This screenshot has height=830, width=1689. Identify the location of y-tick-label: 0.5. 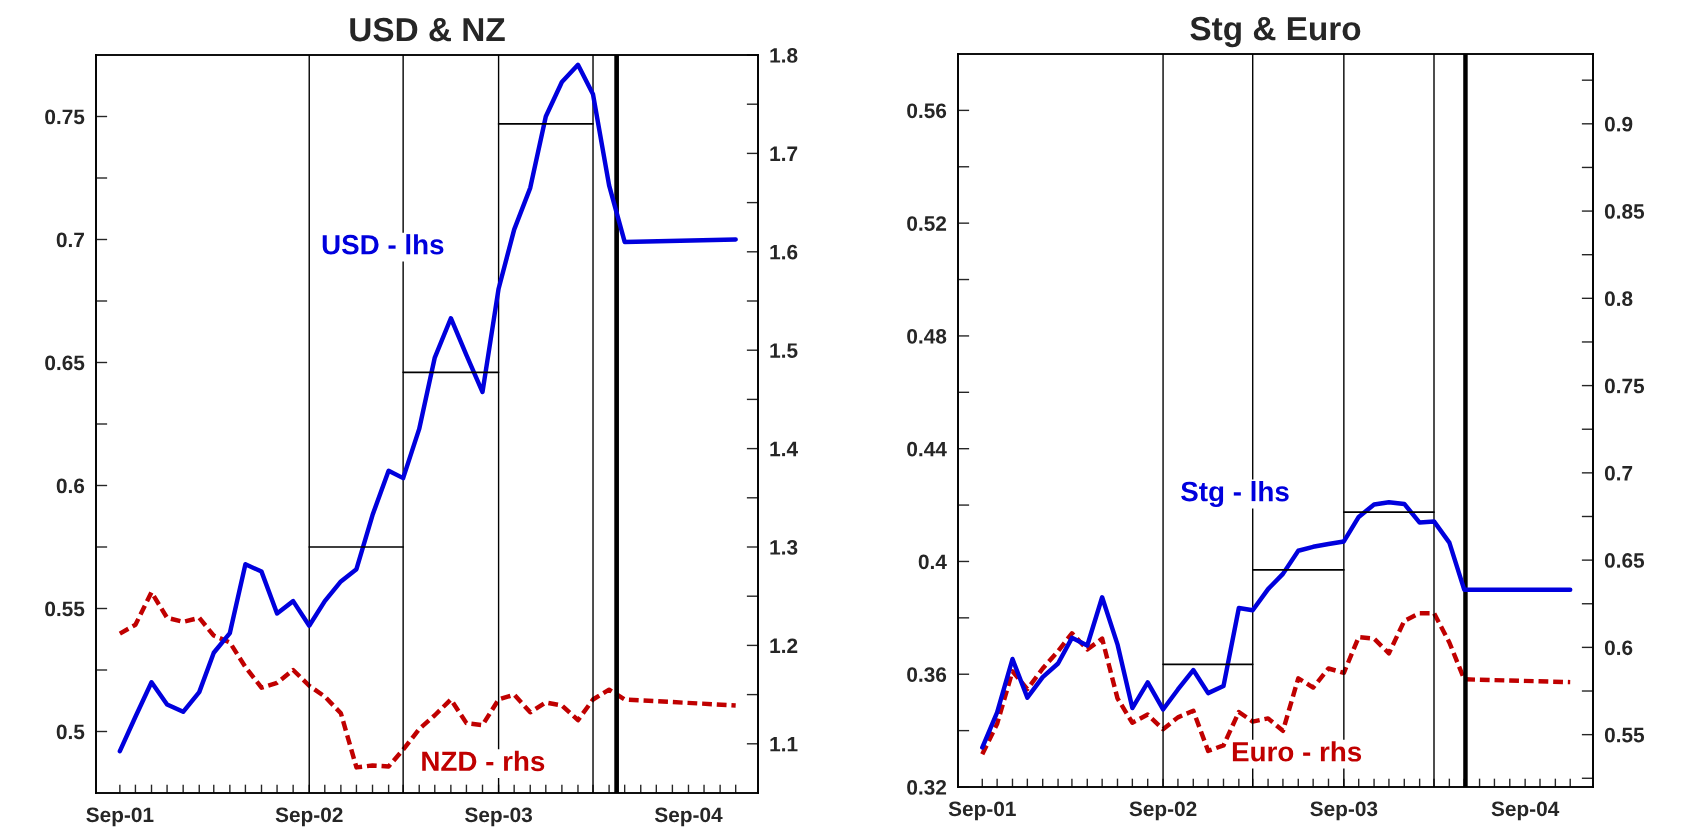
(70, 732).